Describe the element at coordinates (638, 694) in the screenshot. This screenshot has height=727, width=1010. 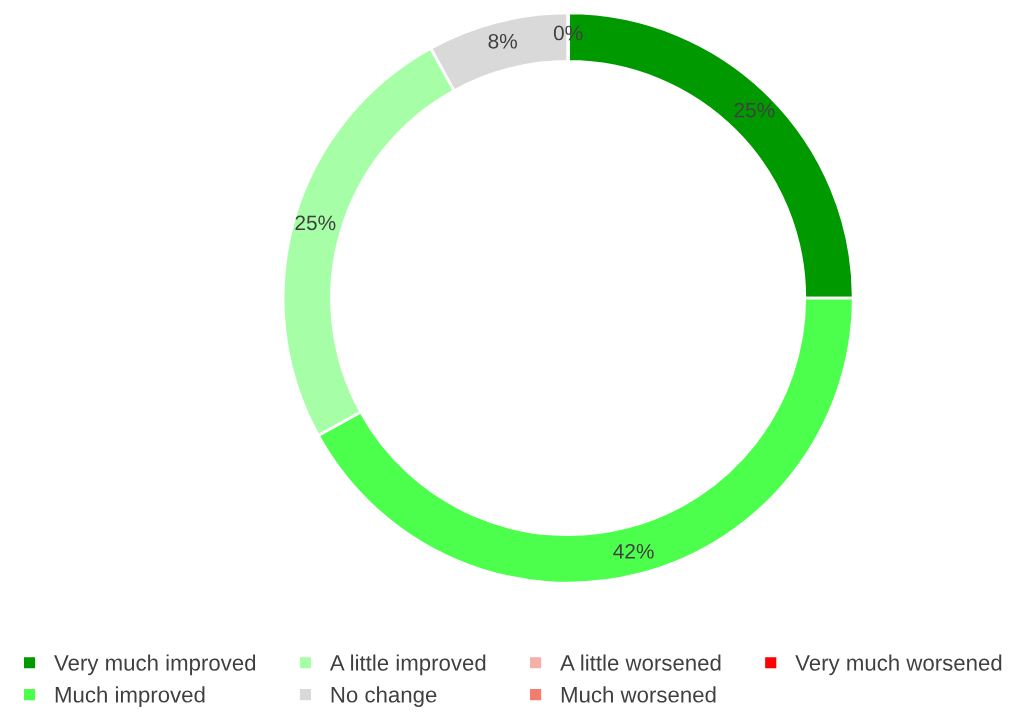
I see `legend-label: Much worsened` at that location.